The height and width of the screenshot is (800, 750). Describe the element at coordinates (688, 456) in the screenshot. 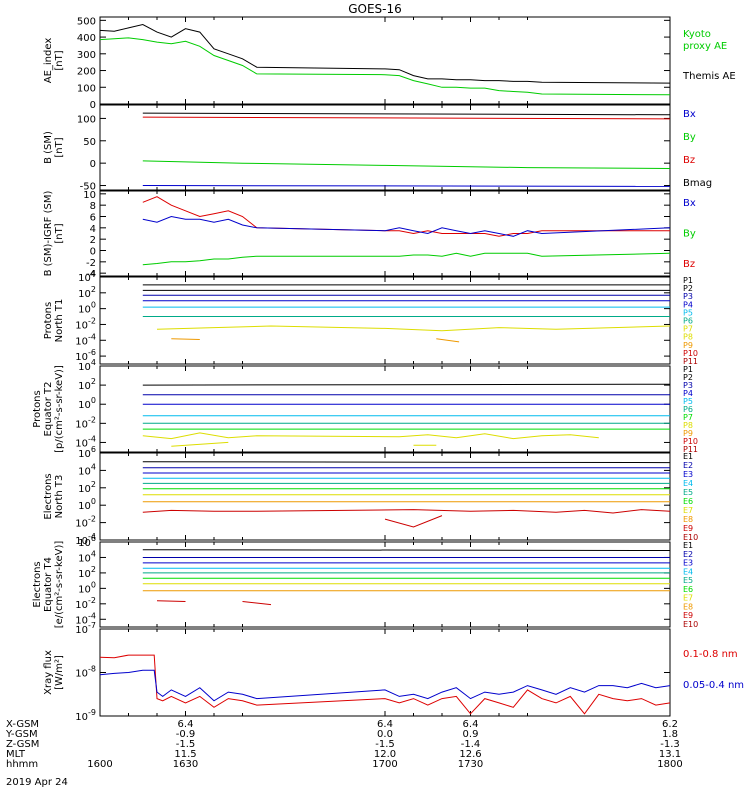

I see `legend-item: E1` at that location.